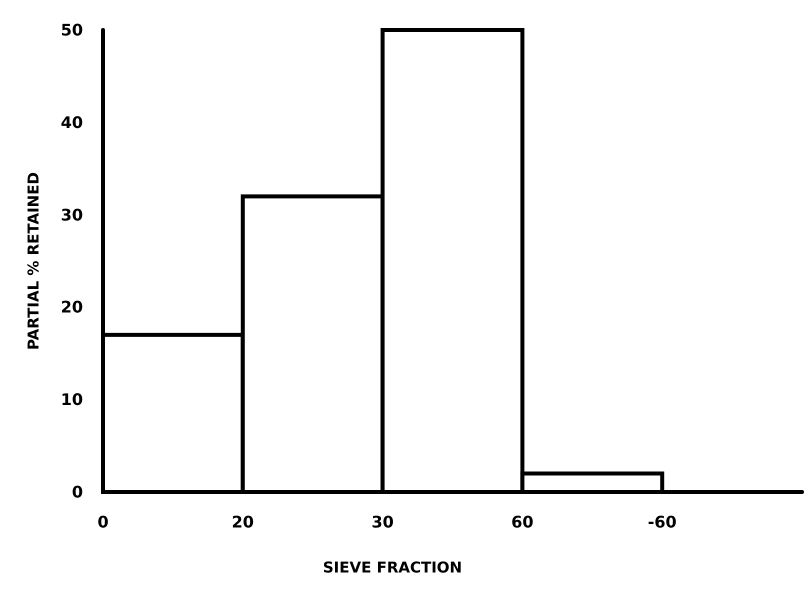  What do you see at coordinates (392, 567) in the screenshot?
I see `x-axis-title: SIEVE FRACTION` at bounding box center [392, 567].